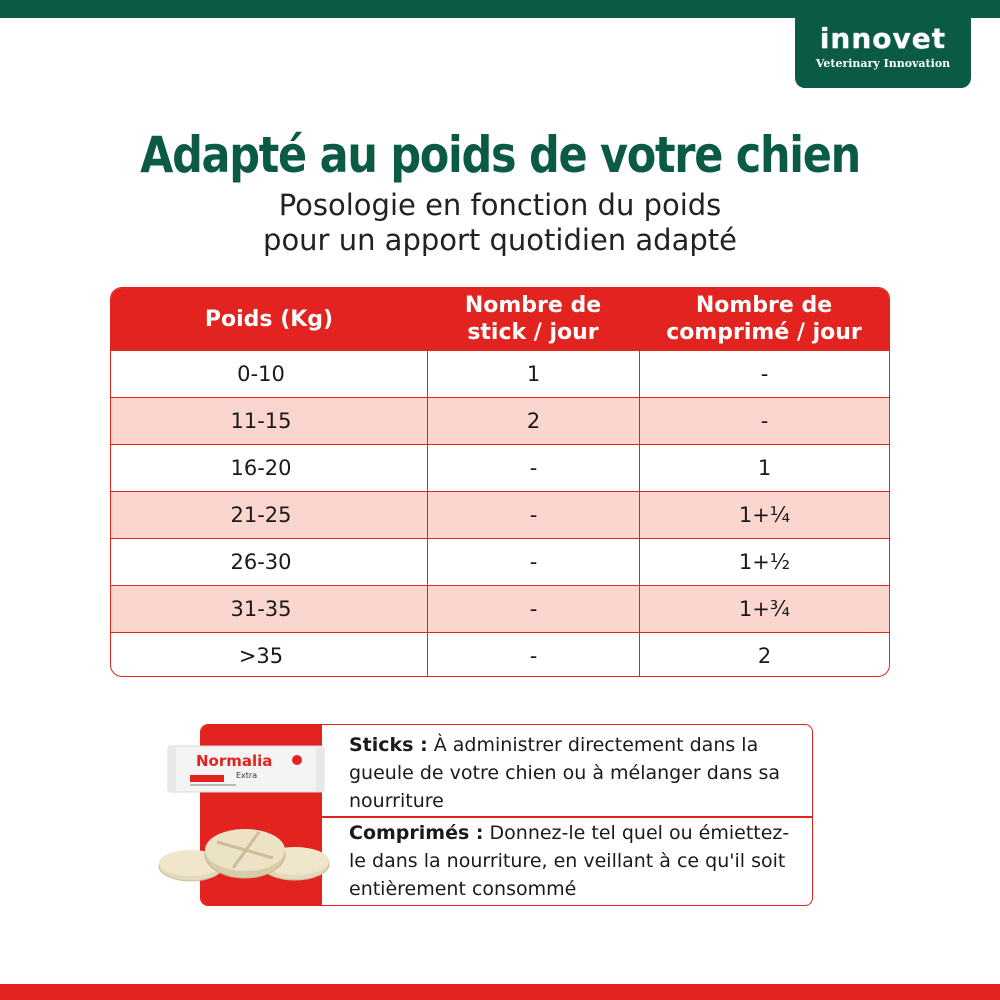 This screenshot has height=1000, width=1000. What do you see at coordinates (500, 240) in the screenshot?
I see `subtitle-line-2: pour un apport quotidien adapté` at bounding box center [500, 240].